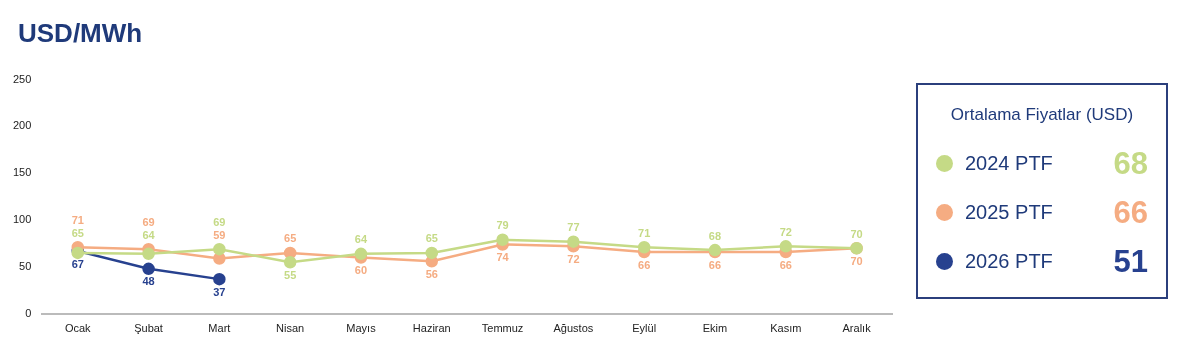  I want to click on legend-label: 2024 PTF, so click(1009, 163).